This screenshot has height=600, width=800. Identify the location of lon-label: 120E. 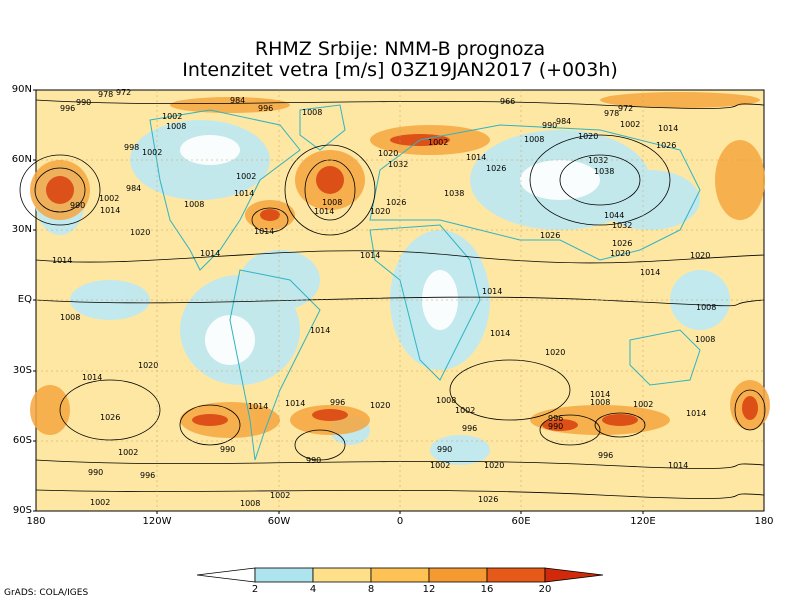
(643, 521).